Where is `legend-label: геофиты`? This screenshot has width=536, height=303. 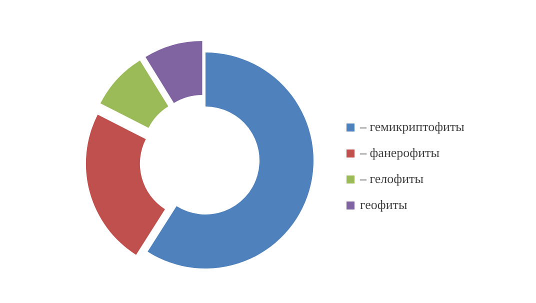 legend-label: геофиты is located at coordinates (384, 205).